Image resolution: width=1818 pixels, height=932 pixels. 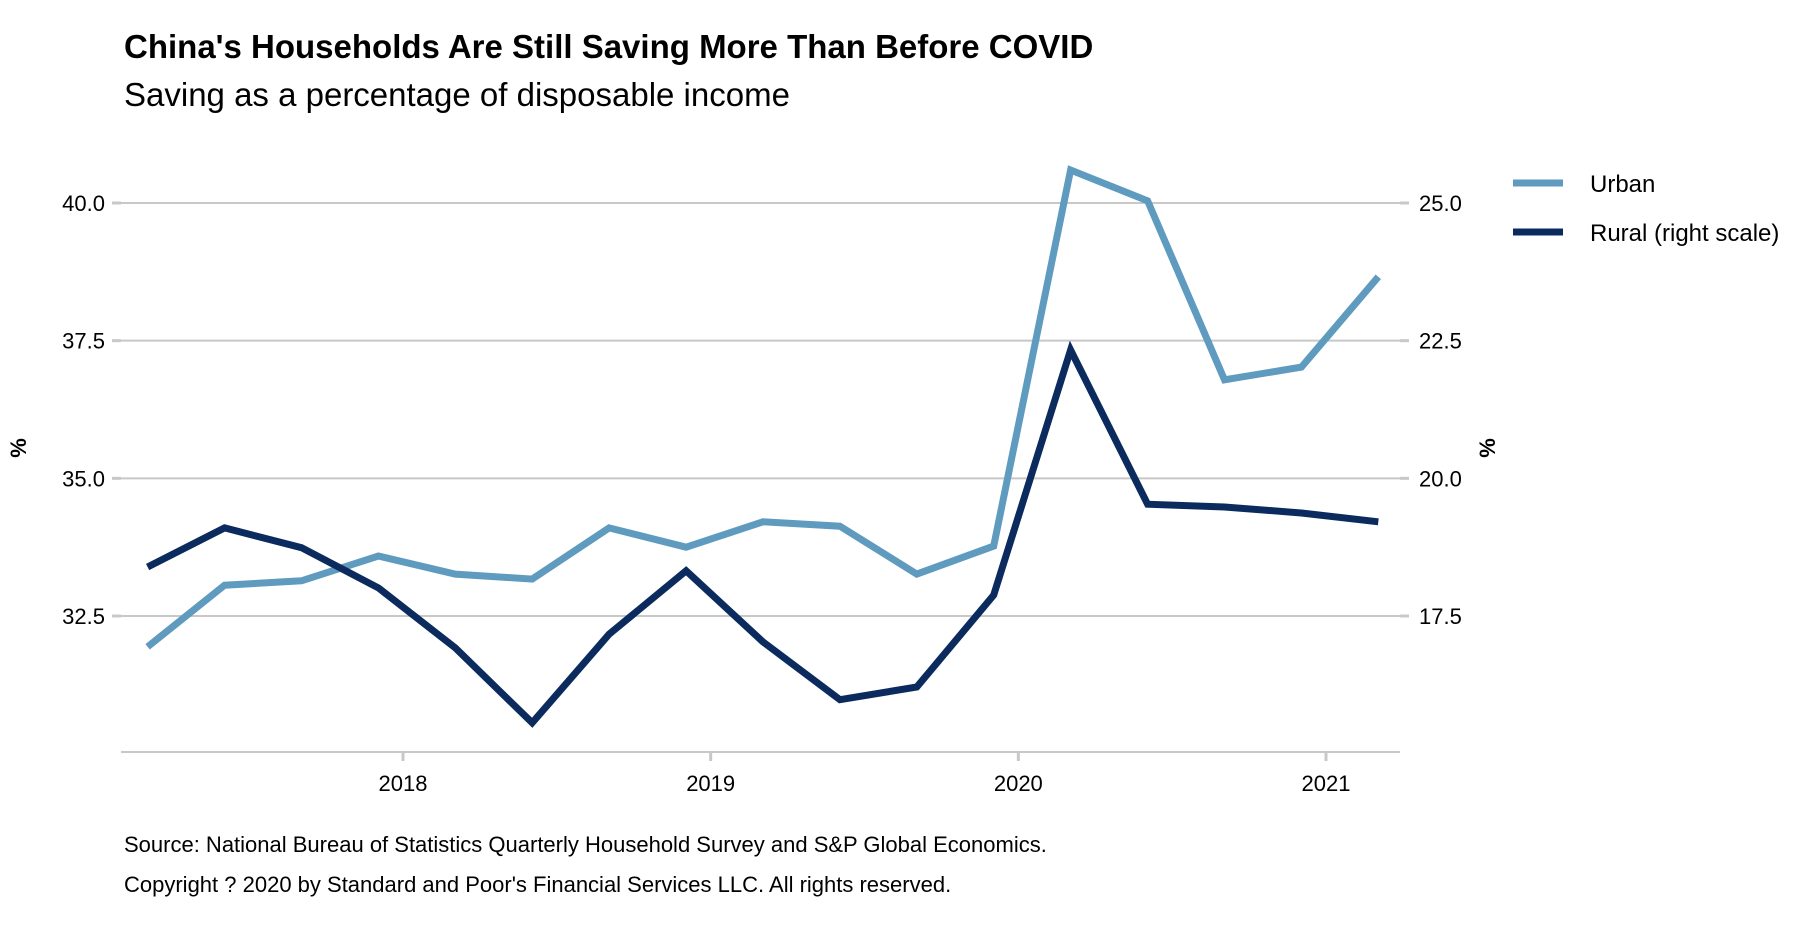 I want to click on x-tick-label: 2021, so click(x=1326, y=783).